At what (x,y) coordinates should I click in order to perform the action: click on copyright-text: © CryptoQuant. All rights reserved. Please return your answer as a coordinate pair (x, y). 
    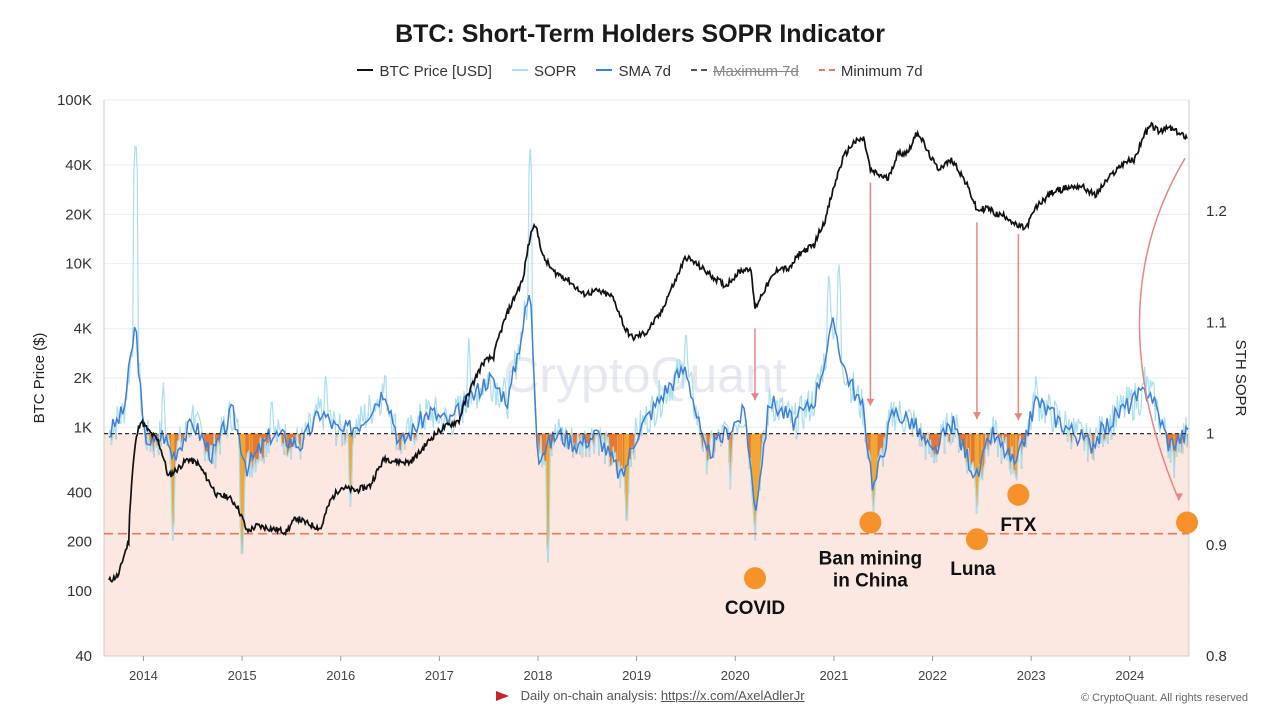
    Looking at the image, I should click on (1164, 698).